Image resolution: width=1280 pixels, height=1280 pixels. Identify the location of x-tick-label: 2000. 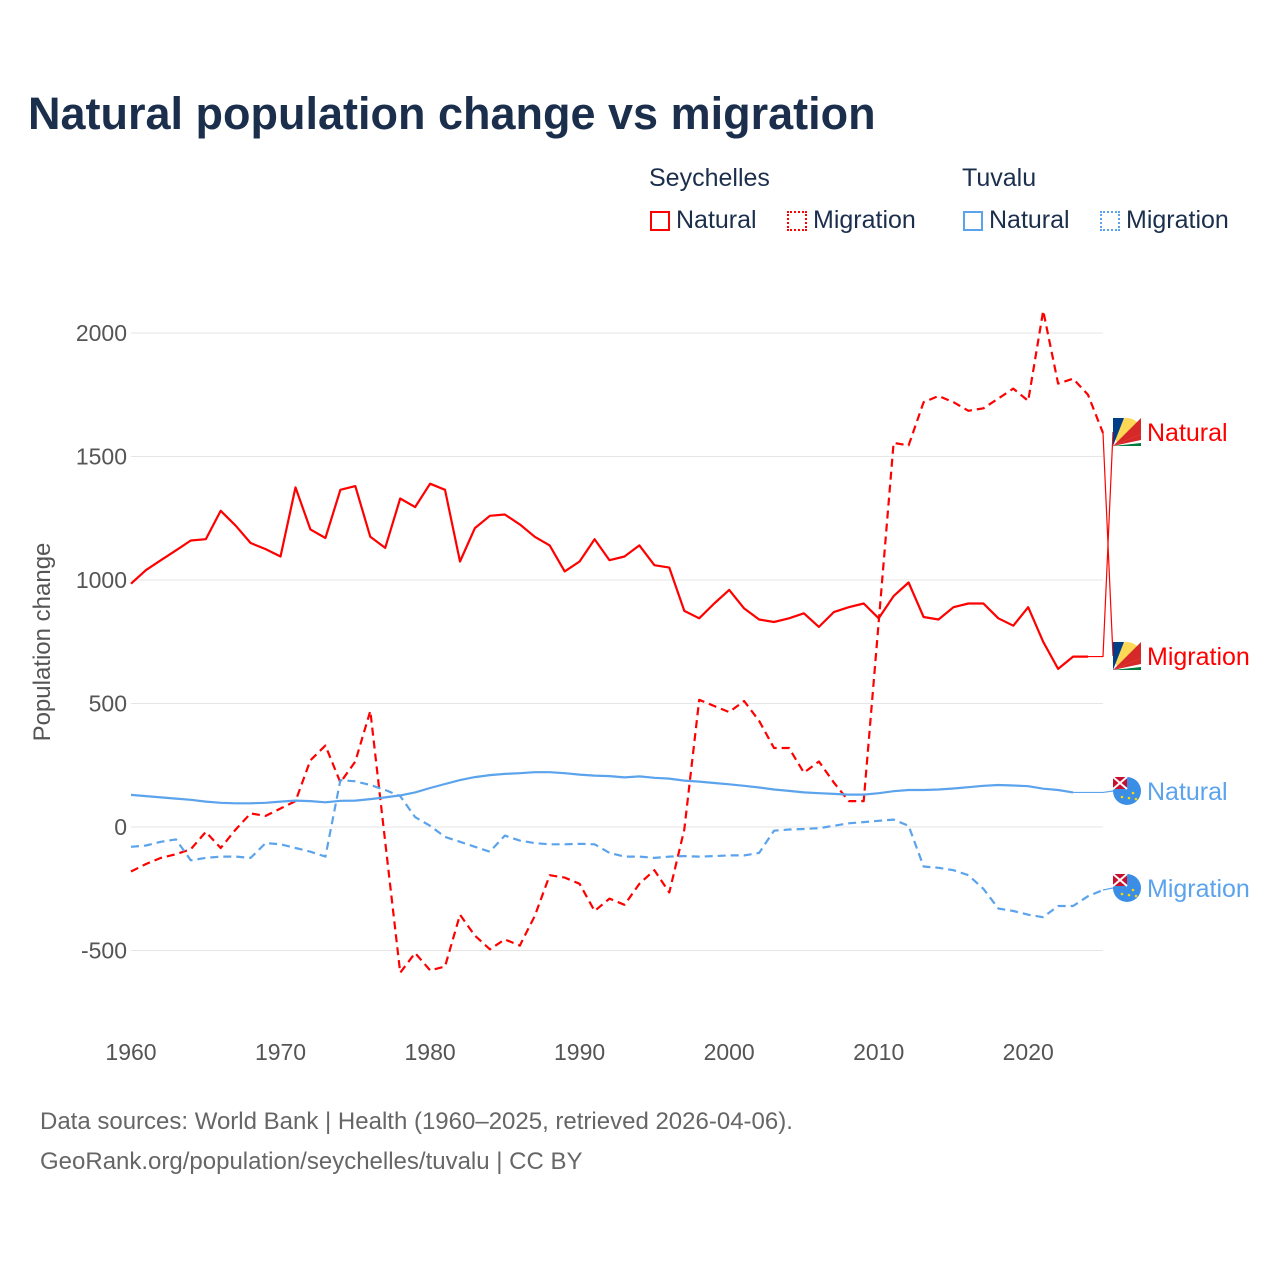
(729, 1052).